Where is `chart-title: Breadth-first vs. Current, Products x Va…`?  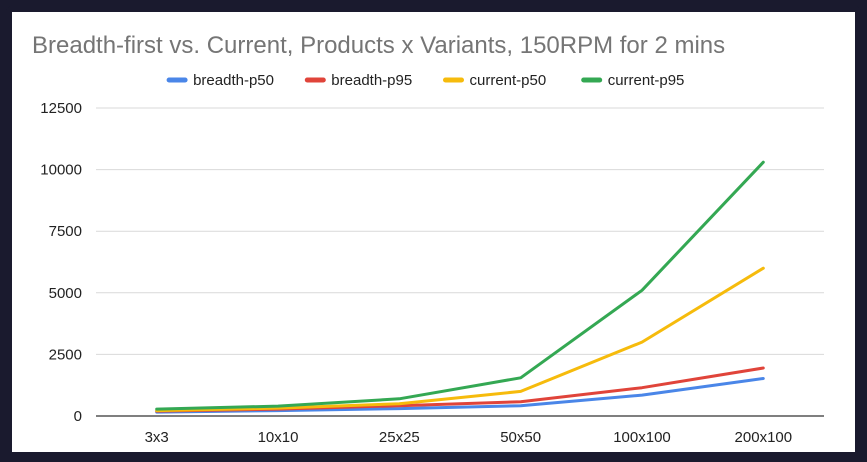
chart-title: Breadth-first vs. Current, Products x Va… is located at coordinates (379, 45).